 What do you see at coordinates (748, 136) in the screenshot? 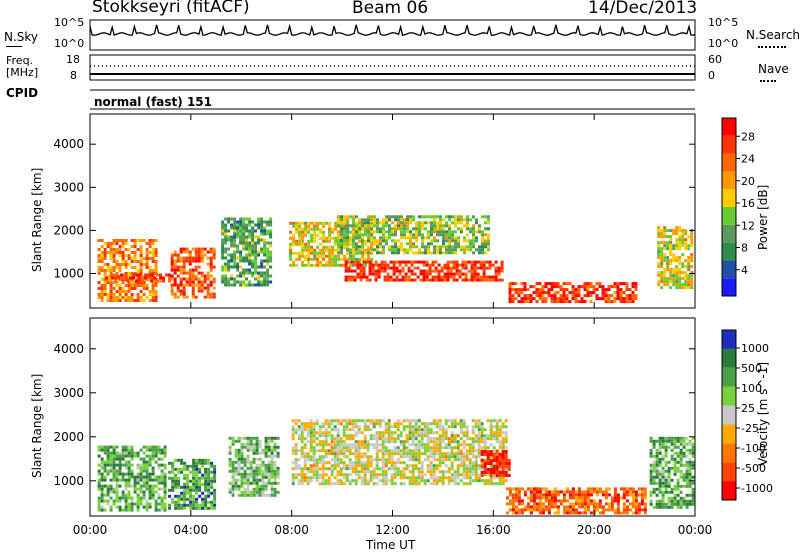
I see `power-colorbar-tick-label: 28` at bounding box center [748, 136].